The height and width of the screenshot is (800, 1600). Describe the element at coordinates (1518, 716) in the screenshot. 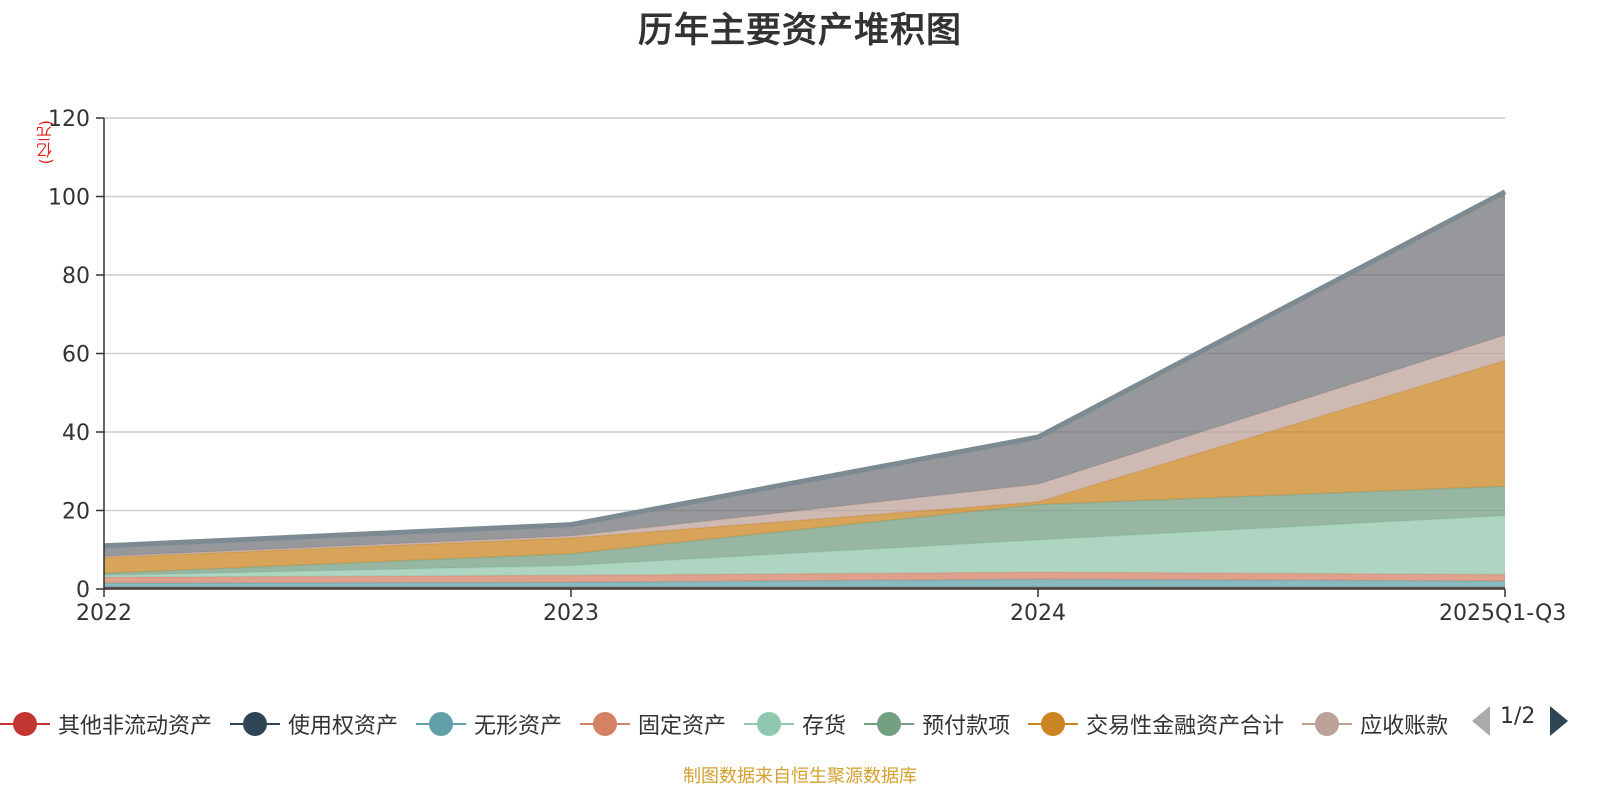

I see `legend-page-indicator: 1/2` at that location.